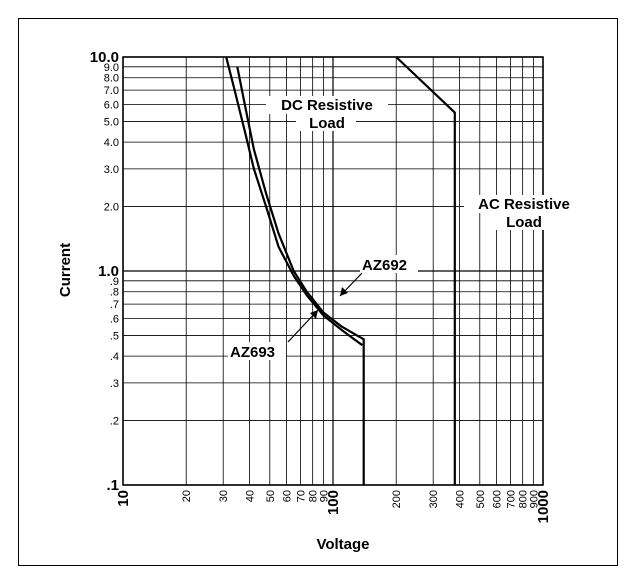 This screenshot has height=578, width=638. Describe the element at coordinates (111, 105) in the screenshot. I see `y-tick-label: 6.0` at that location.